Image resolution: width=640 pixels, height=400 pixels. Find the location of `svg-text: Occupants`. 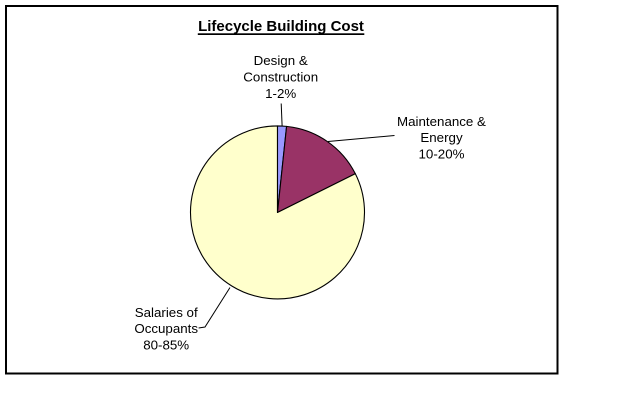

svg-text: Occupants is located at coordinates (166, 328).